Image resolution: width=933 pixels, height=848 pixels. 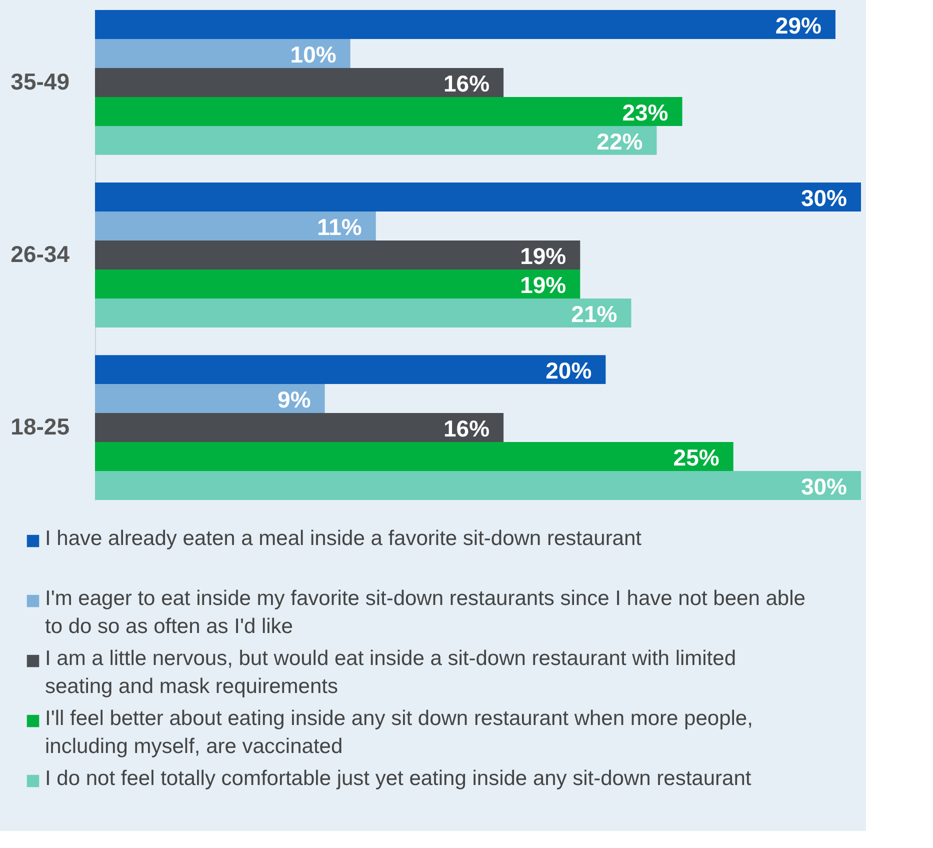 What do you see at coordinates (313, 54) in the screenshot?
I see `data-label: 10%` at bounding box center [313, 54].